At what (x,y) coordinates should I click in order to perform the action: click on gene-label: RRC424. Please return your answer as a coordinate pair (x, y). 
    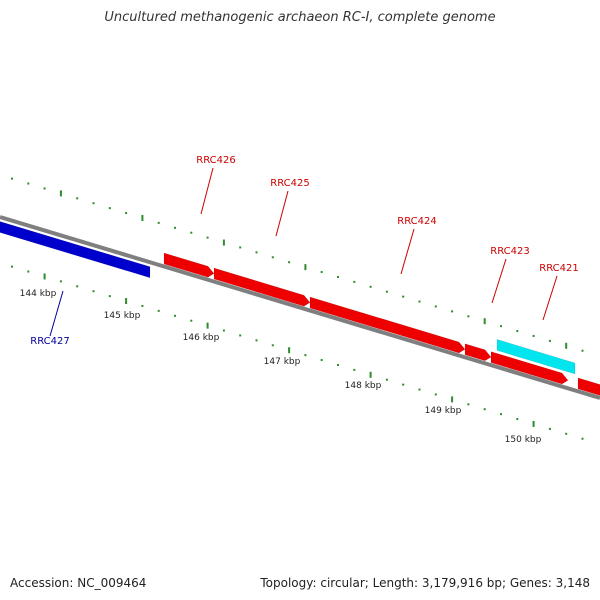
    Looking at the image, I should click on (416, 221).